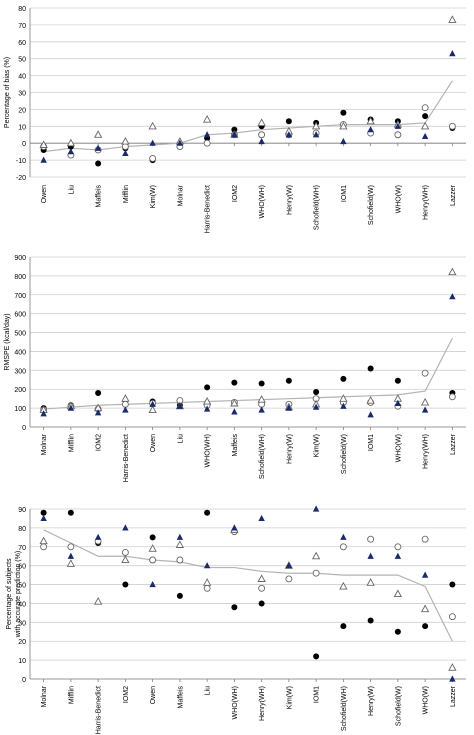 Image resolution: width=474 pixels, height=735 pixels. I want to click on y-tick-label: 50, so click(22, 586).